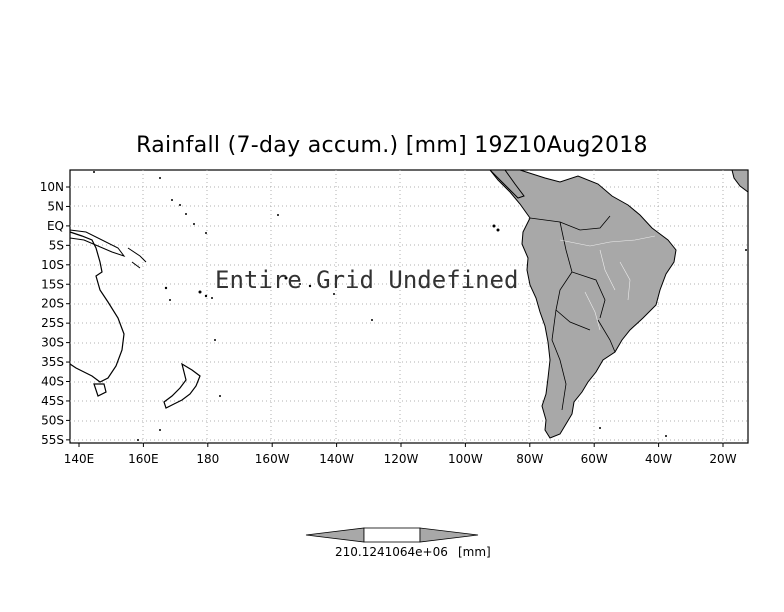 The width and height of the screenshot is (784, 612). I want to click on colorbar-unit: [mm], so click(474, 552).